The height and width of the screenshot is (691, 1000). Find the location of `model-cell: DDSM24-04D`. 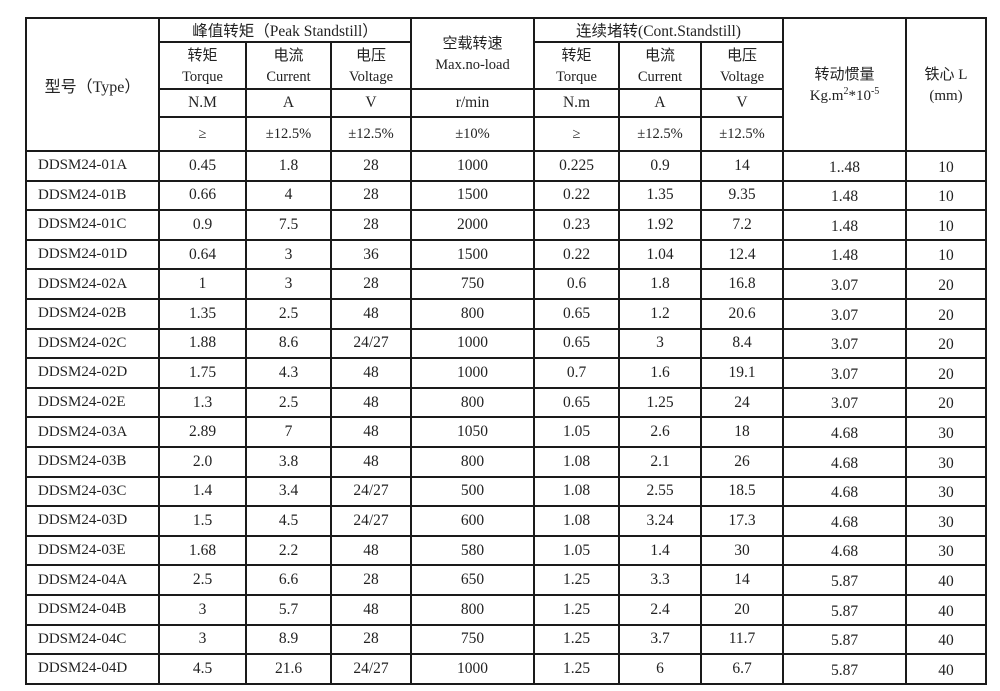

model-cell: DDSM24-04D is located at coordinates (92, 669).